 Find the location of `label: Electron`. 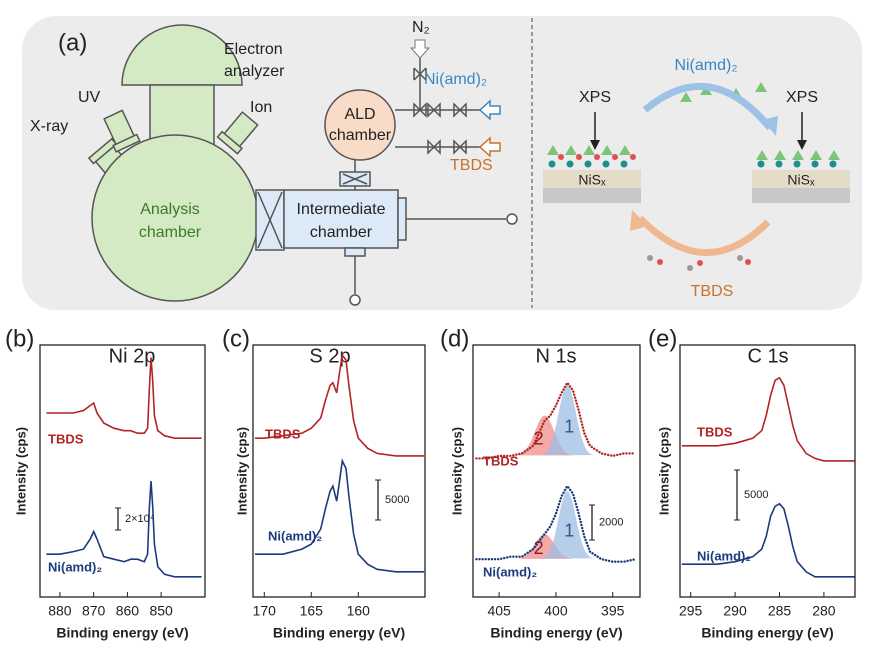

label: Electron is located at coordinates (253, 49).